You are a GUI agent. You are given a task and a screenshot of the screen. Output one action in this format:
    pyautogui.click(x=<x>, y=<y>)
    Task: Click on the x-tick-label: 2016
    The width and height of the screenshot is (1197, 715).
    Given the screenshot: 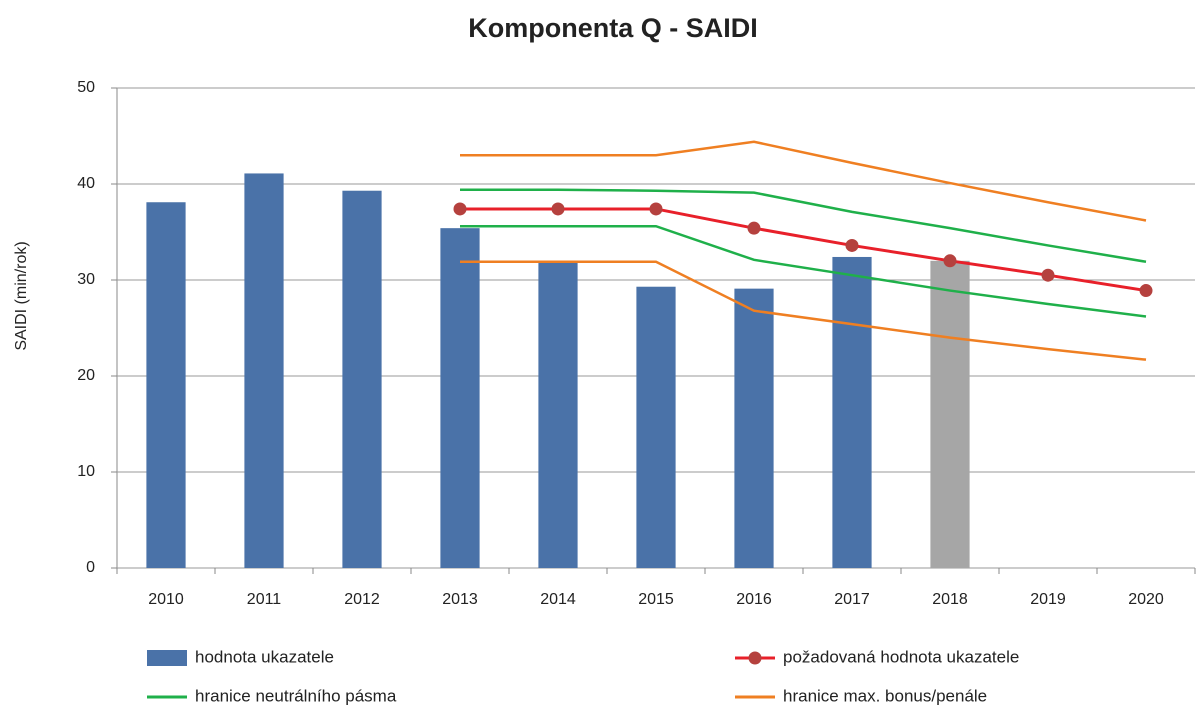 What is the action you would take?
    pyautogui.click(x=754, y=599)
    